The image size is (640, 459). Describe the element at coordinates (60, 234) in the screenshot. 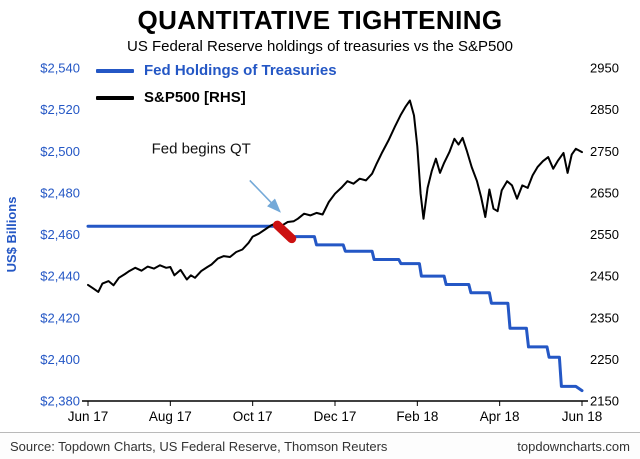

I see `left-axis-tick-label: $2,460` at that location.